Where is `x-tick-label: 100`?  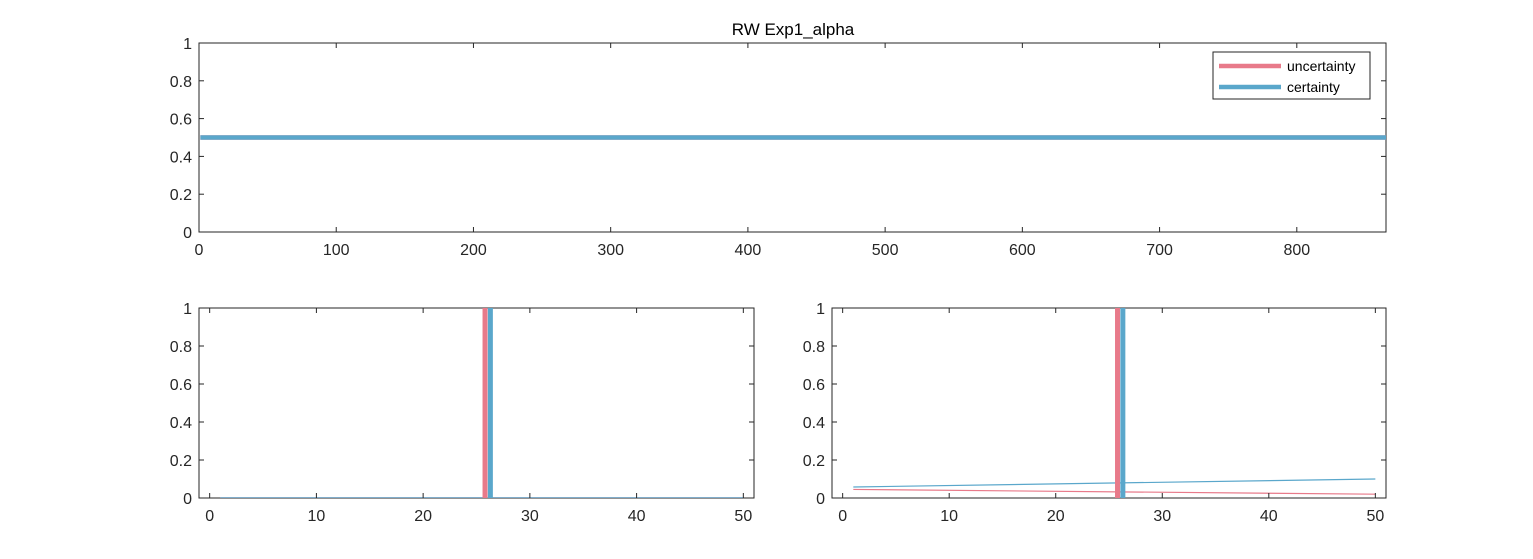 x-tick-label: 100 is located at coordinates (336, 250).